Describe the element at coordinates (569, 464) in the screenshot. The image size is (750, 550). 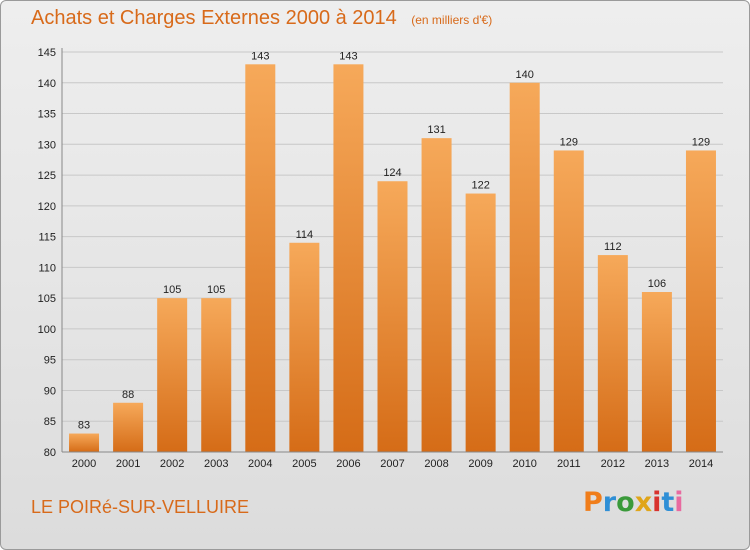
I see `x-tick-label: 2011` at that location.